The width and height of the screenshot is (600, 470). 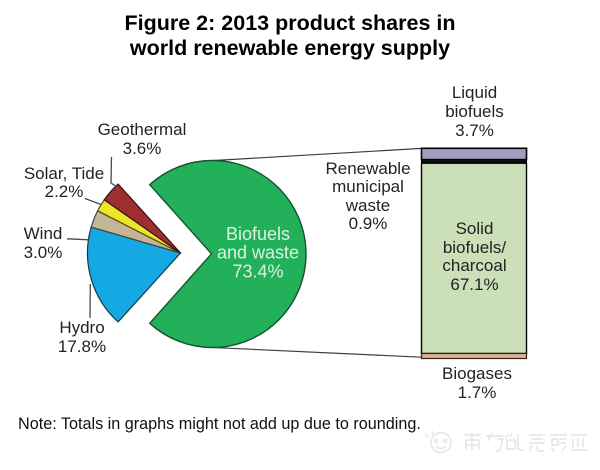 I want to click on svg-text: and waste, so click(x=258, y=253).